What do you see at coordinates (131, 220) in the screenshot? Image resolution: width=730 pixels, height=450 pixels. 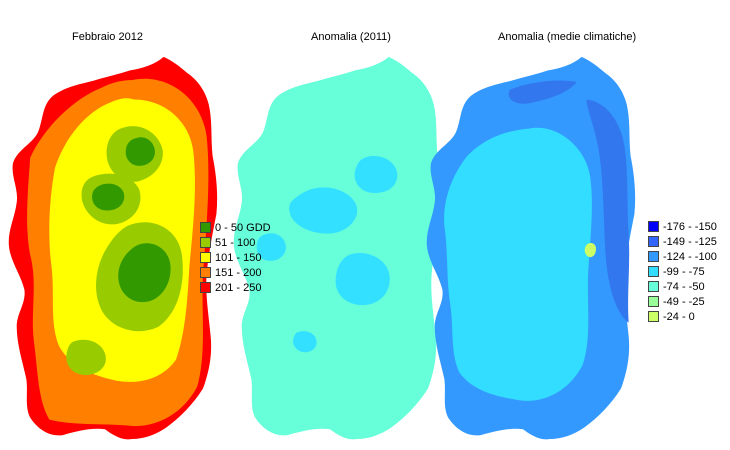 I see `map1-green-zone` at bounding box center [131, 220].